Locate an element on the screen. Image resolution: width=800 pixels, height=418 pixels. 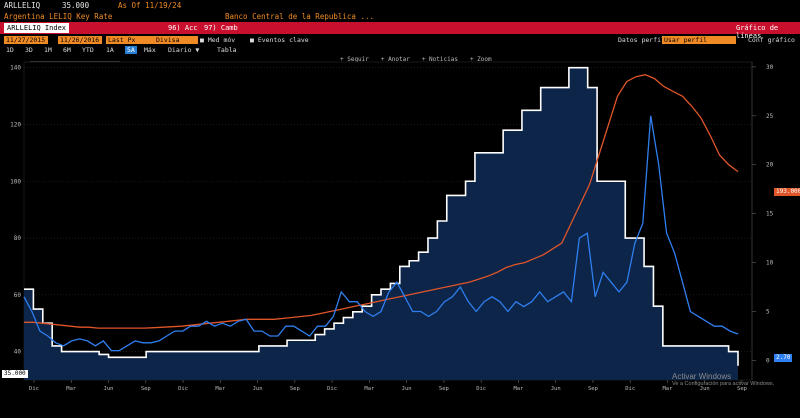
period-button: YTD is located at coordinates (88, 50).